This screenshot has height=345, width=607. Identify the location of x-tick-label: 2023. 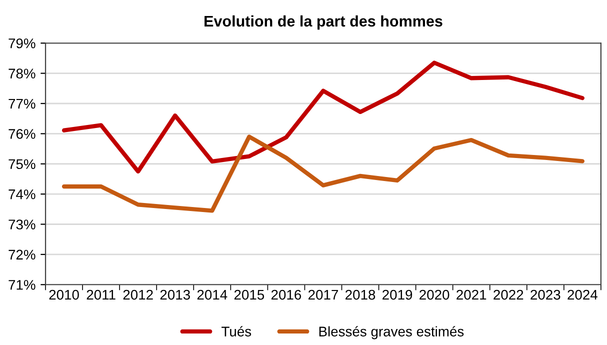
(545, 295).